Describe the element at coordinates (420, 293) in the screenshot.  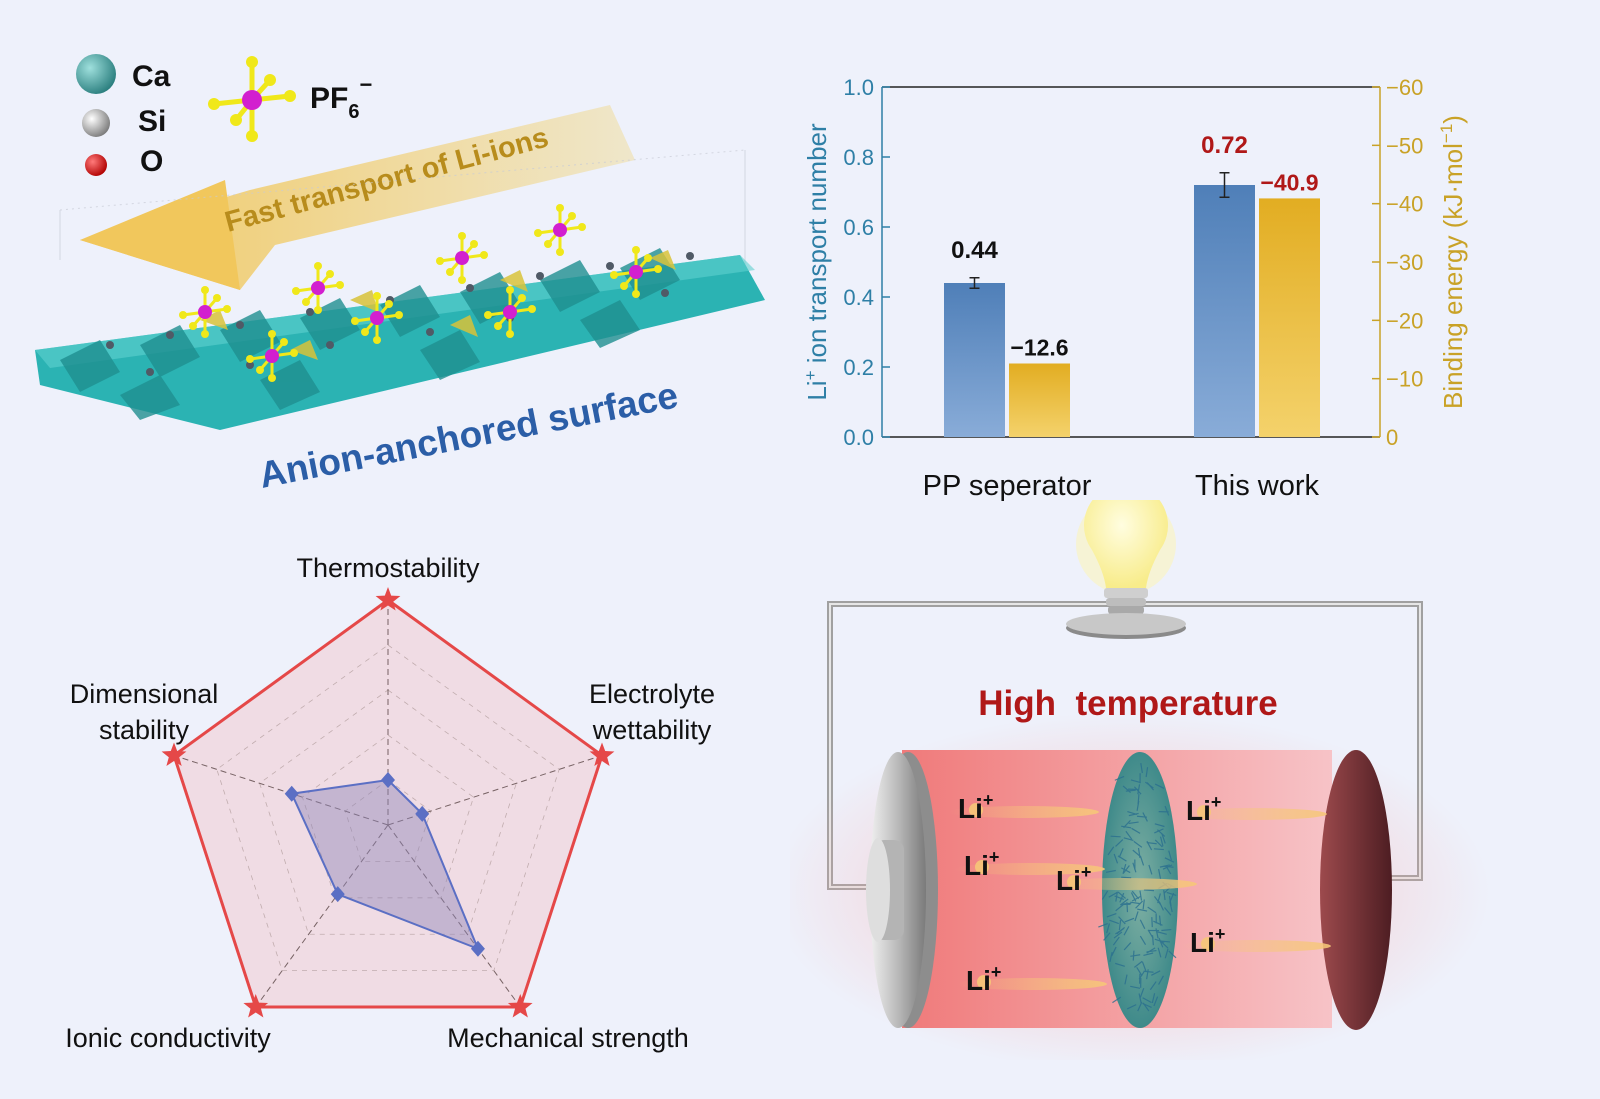
I see `anchored-anions` at that location.